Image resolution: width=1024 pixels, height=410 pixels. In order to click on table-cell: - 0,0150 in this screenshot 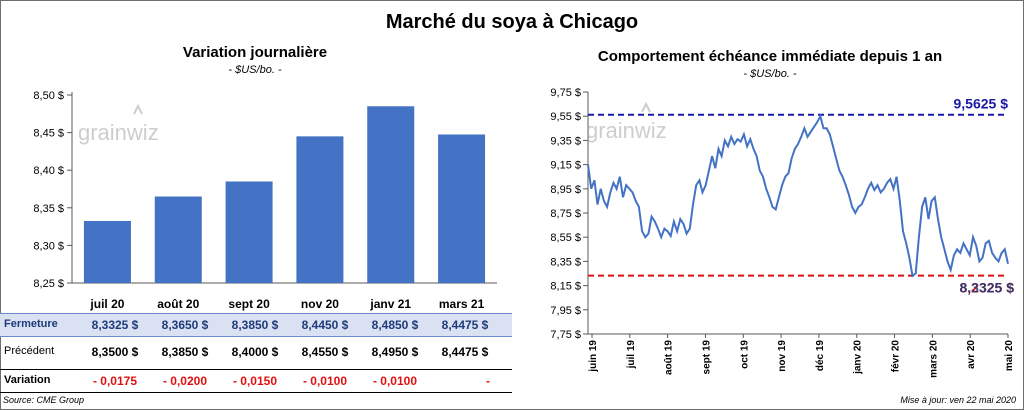, I will do `click(255, 381)`.